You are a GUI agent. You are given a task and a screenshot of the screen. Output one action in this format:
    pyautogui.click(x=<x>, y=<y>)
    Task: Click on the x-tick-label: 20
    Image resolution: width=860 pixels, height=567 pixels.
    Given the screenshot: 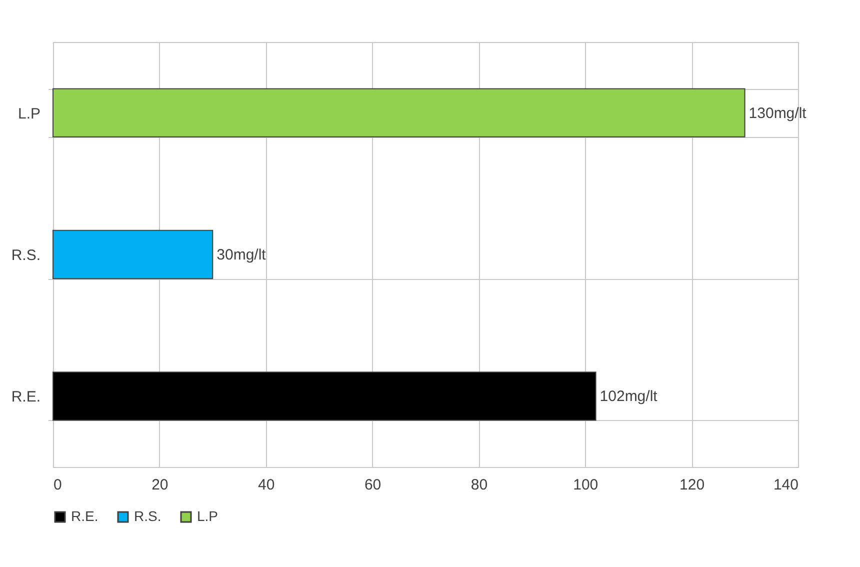 What is the action you would take?
    pyautogui.click(x=160, y=485)
    